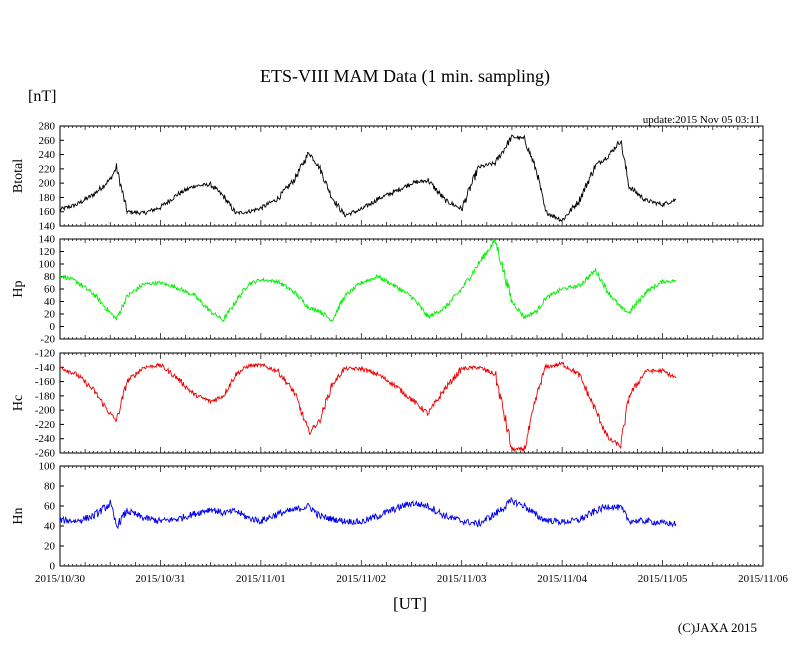 This screenshot has height=655, width=810. Describe the element at coordinates (45, 368) in the screenshot. I see `y-tick-label: -140` at that location.